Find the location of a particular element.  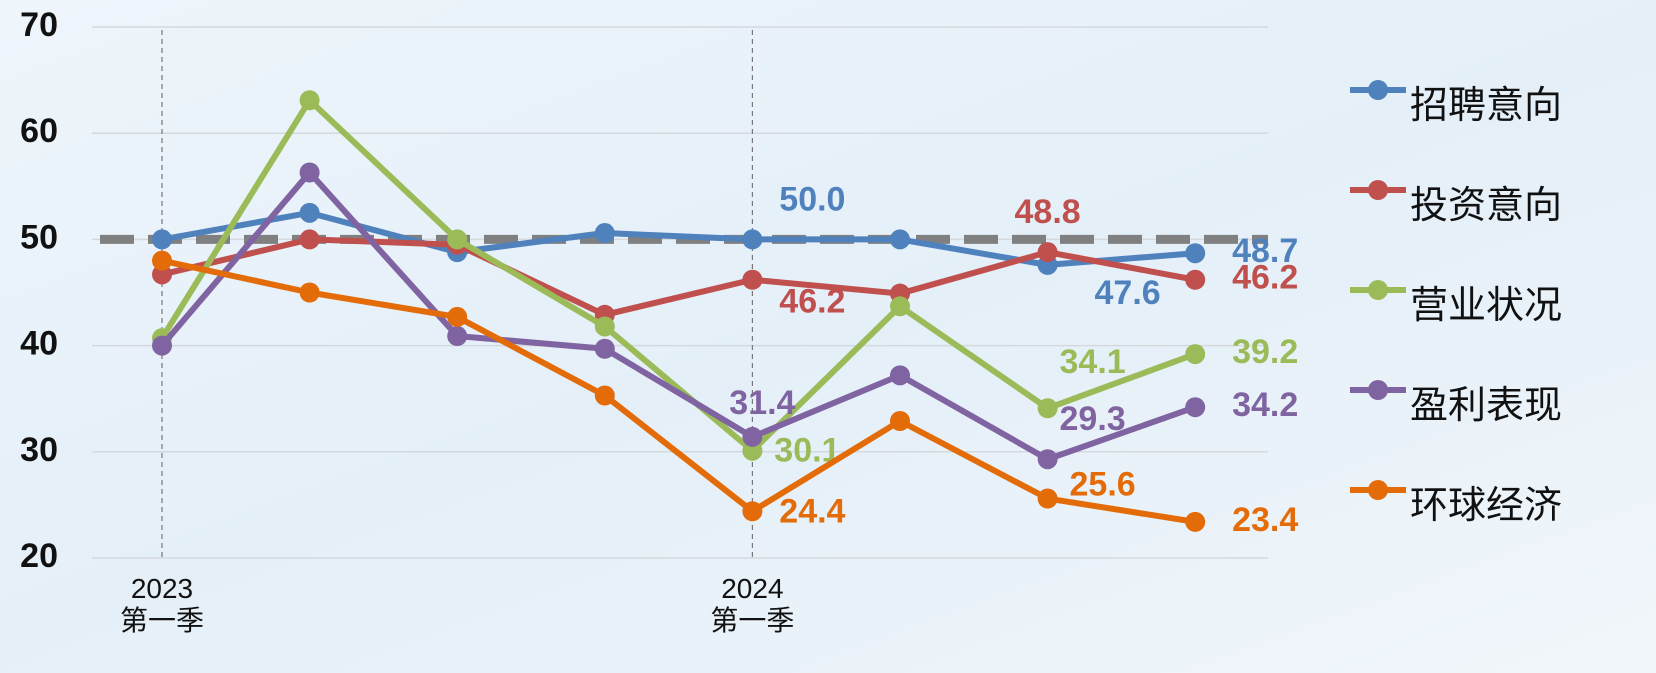

data-label: 25.6 is located at coordinates (1103, 485).